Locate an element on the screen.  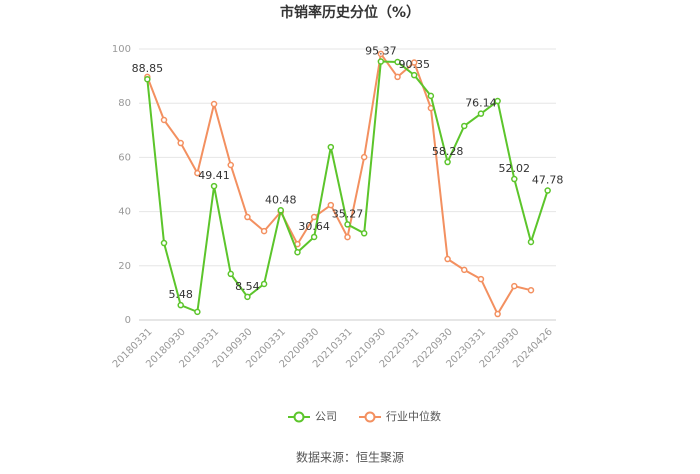
data-label: 90.35 is located at coordinates (414, 64).